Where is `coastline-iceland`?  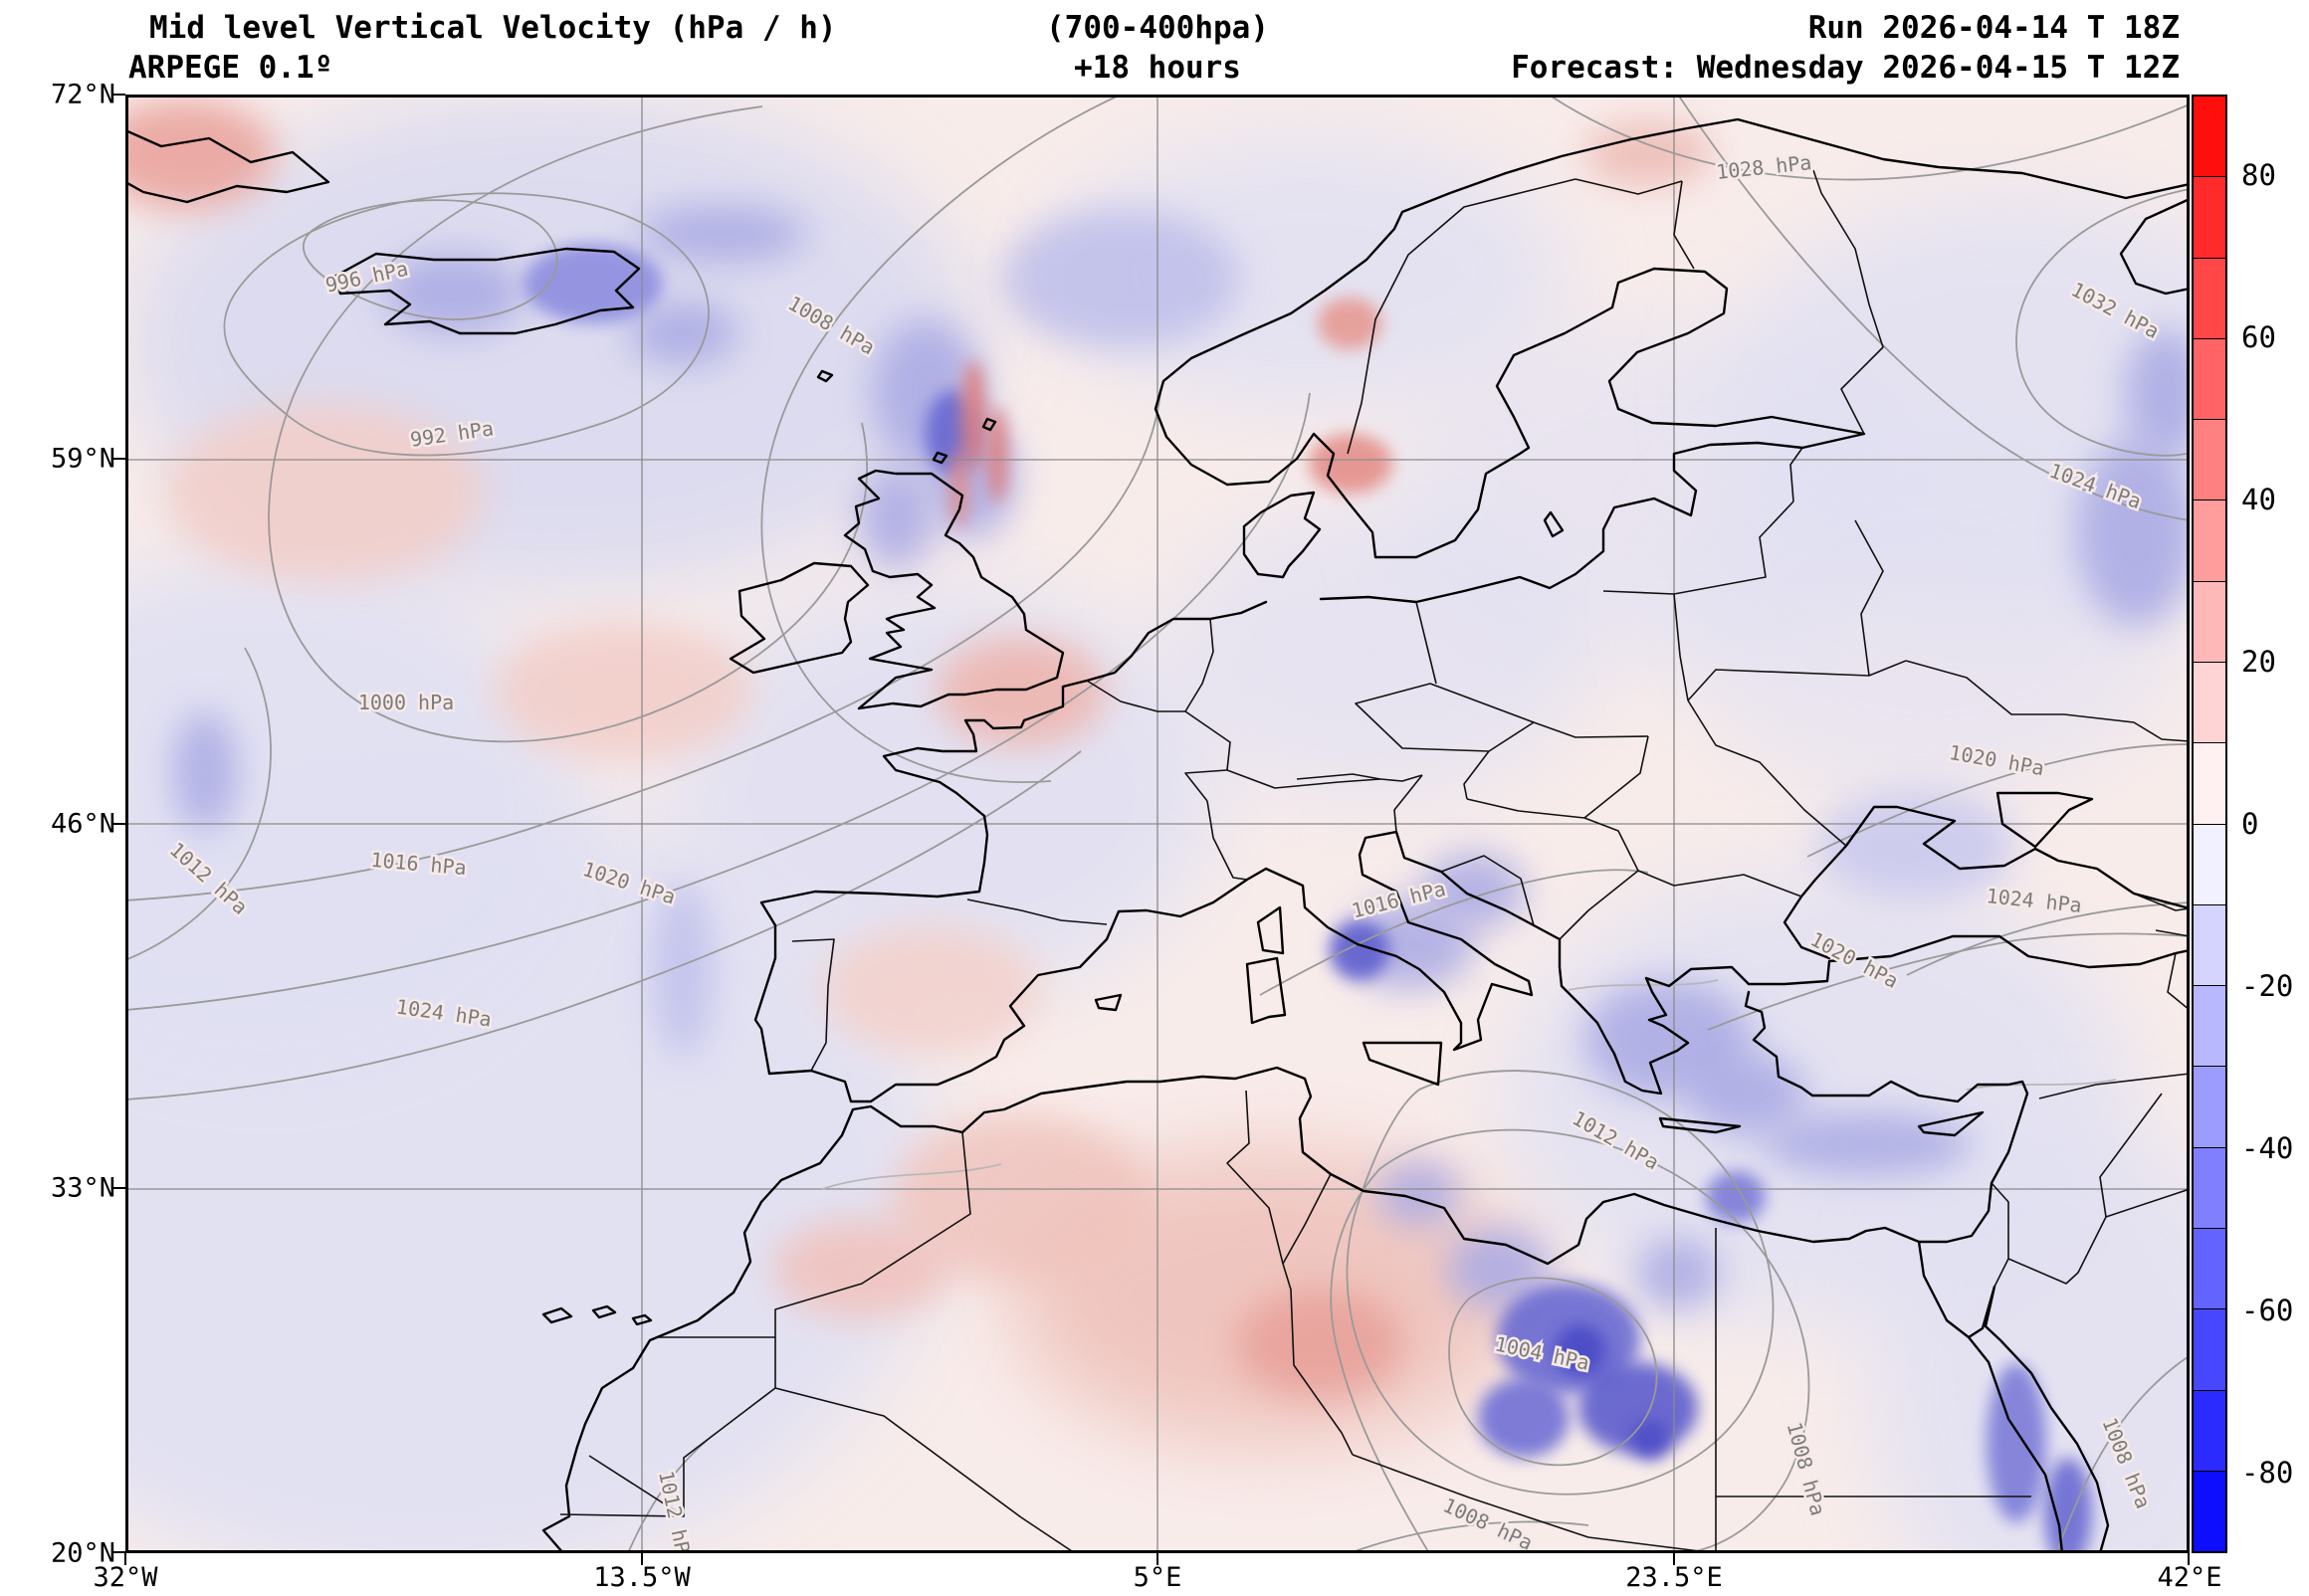
coastline-iceland is located at coordinates (487, 291).